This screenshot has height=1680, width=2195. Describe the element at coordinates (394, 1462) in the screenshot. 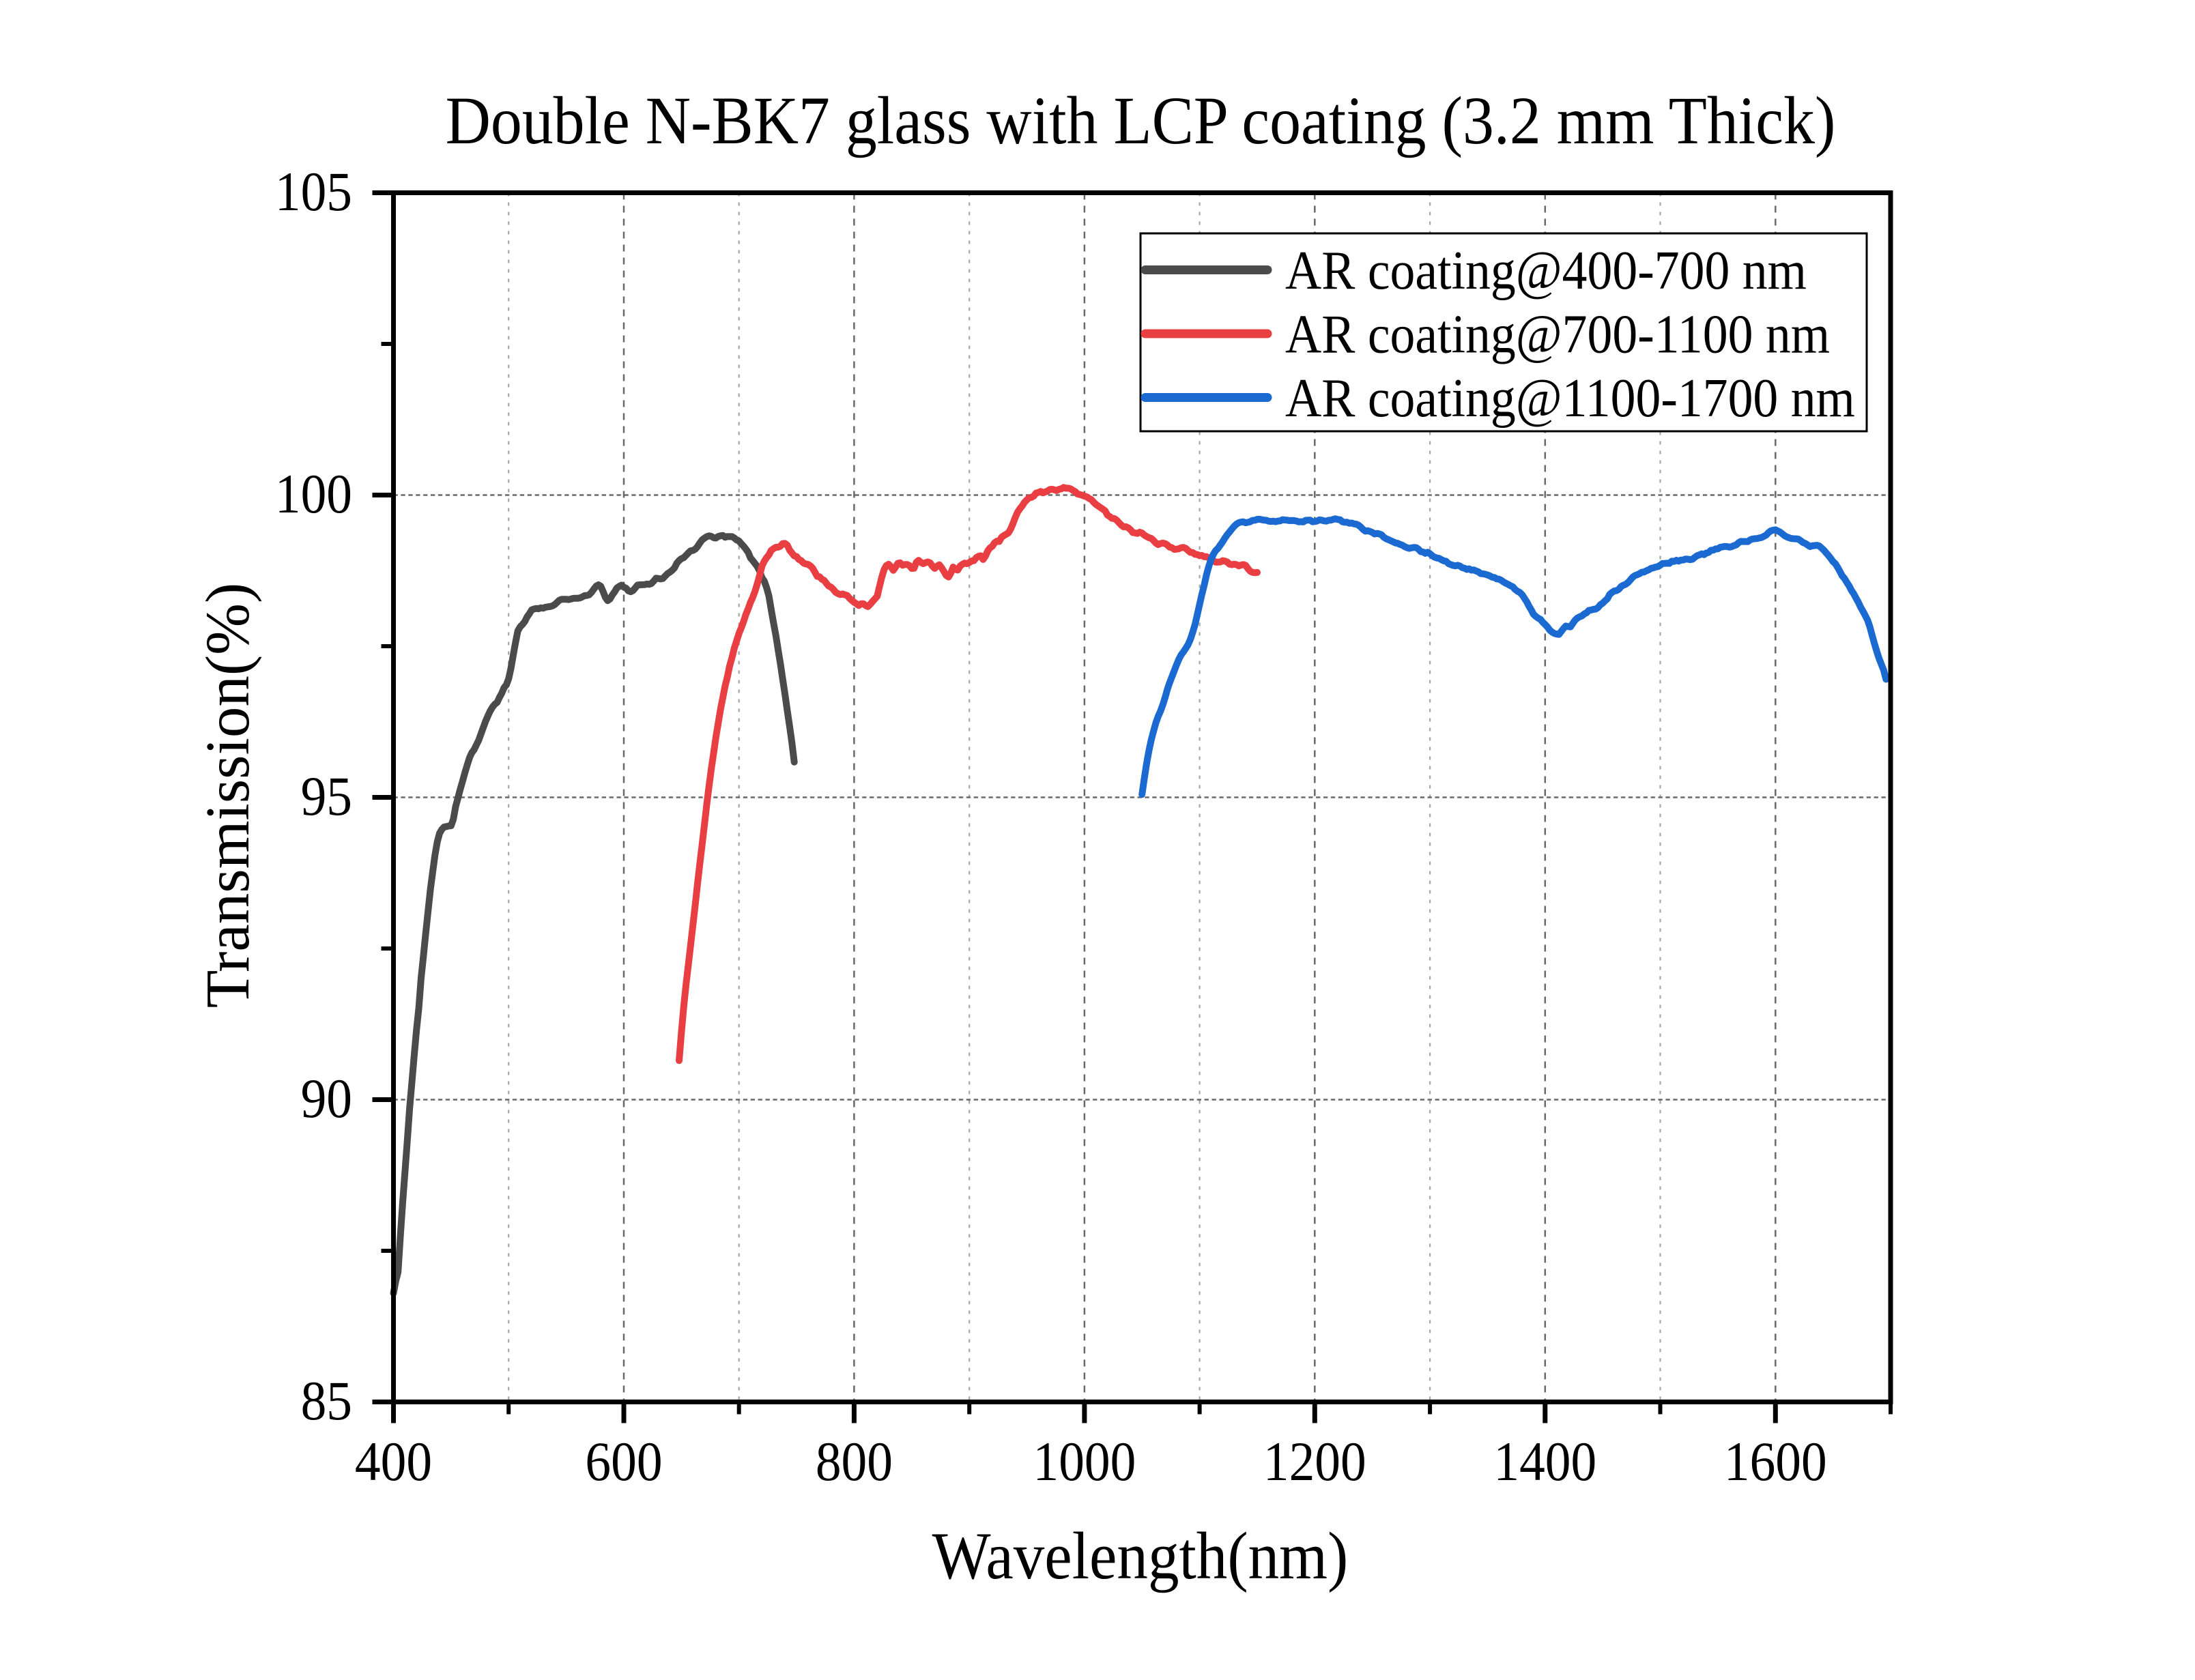

I see `svg-text: 400` at that location.